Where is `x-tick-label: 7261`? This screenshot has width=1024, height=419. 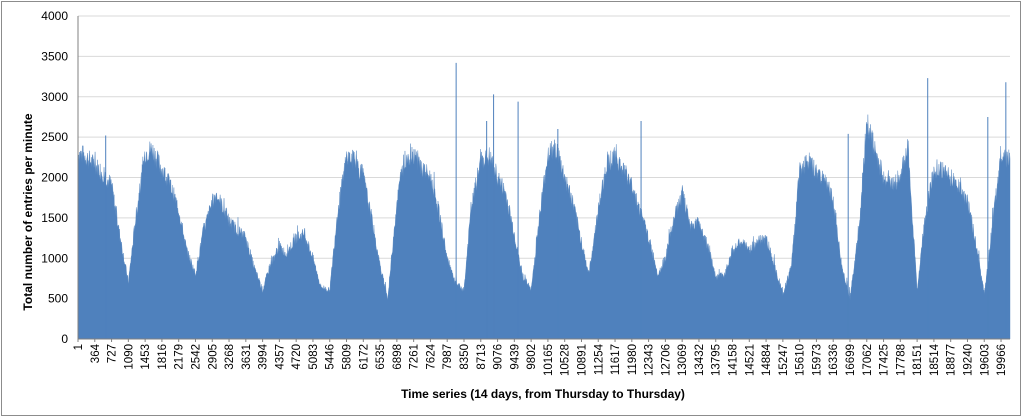
x-tick-label: 7261 is located at coordinates (415, 357).